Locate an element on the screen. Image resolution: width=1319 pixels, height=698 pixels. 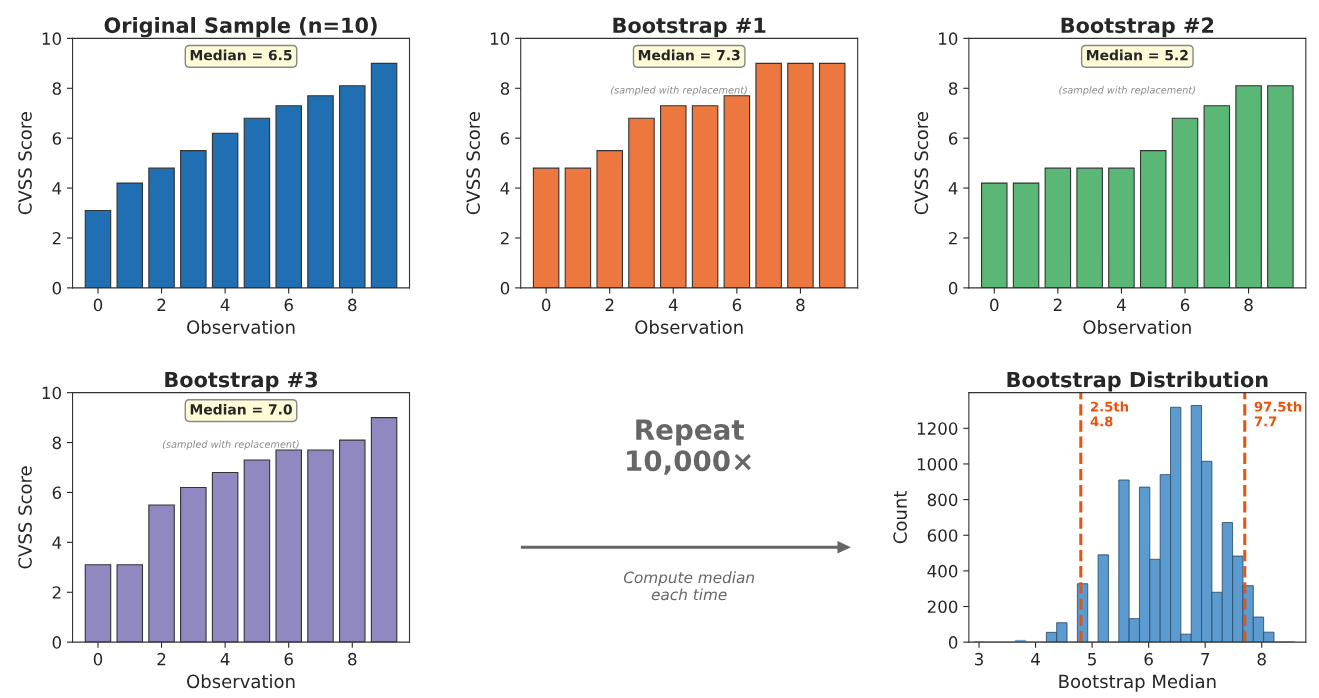
ref-line-label: 2.5th 4.8 is located at coordinates (1109, 414).